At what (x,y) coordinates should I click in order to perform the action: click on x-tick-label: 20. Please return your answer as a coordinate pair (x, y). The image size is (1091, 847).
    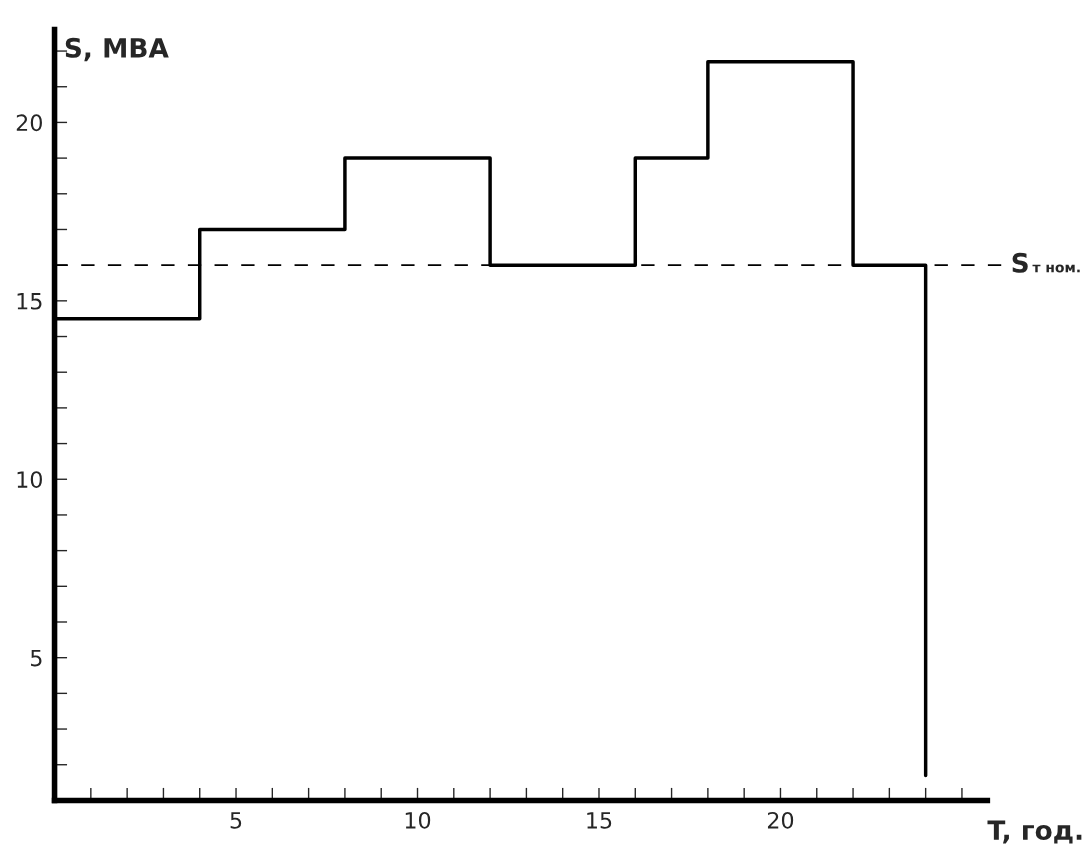
    Looking at the image, I should click on (780, 820).